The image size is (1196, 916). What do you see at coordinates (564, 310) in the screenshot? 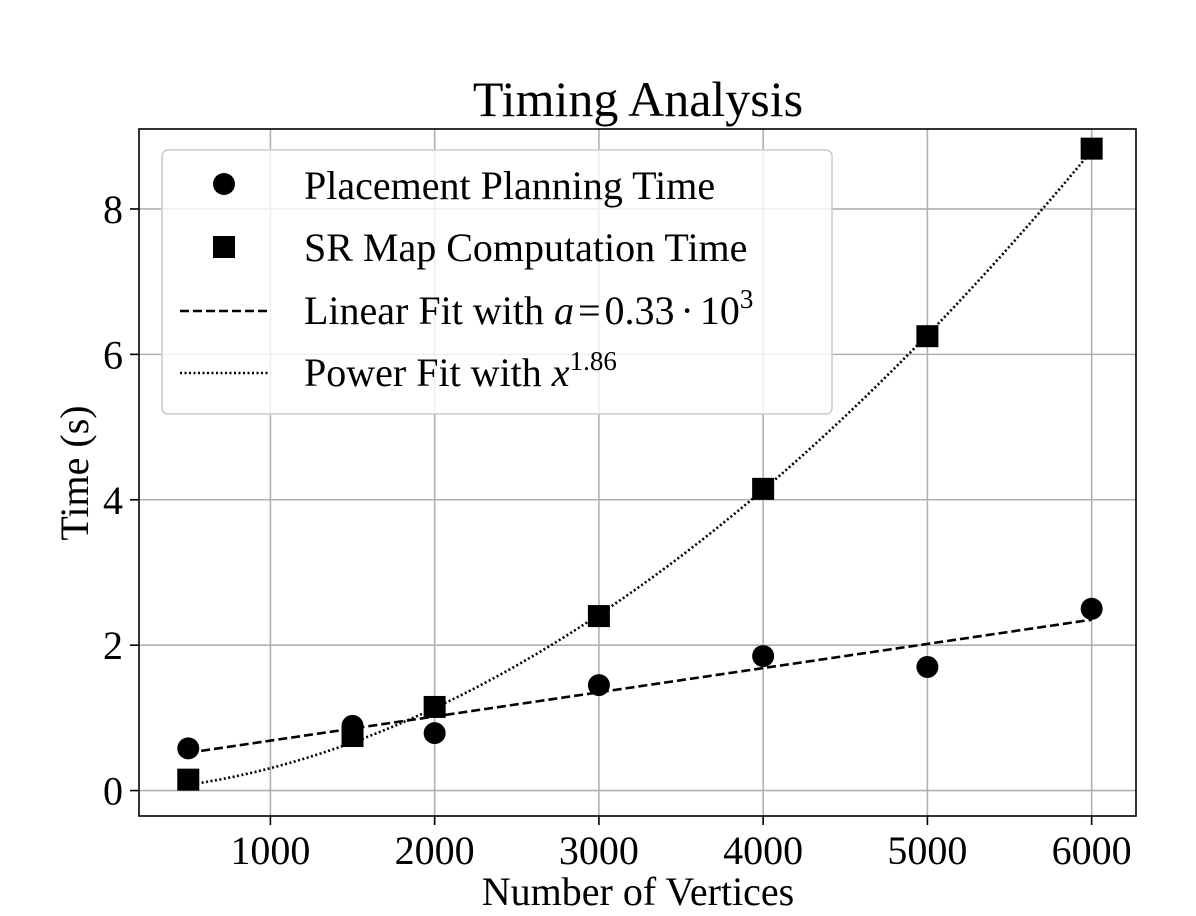
I see `linear-fit-var: a` at bounding box center [564, 310].